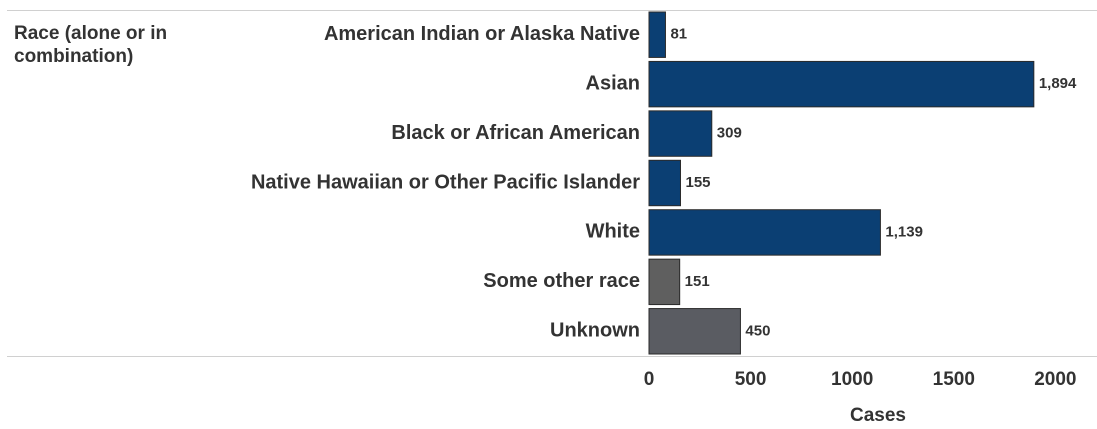 The image size is (1097, 429). What do you see at coordinates (1058, 83) in the screenshot?
I see `value-label: 1,894` at bounding box center [1058, 83].